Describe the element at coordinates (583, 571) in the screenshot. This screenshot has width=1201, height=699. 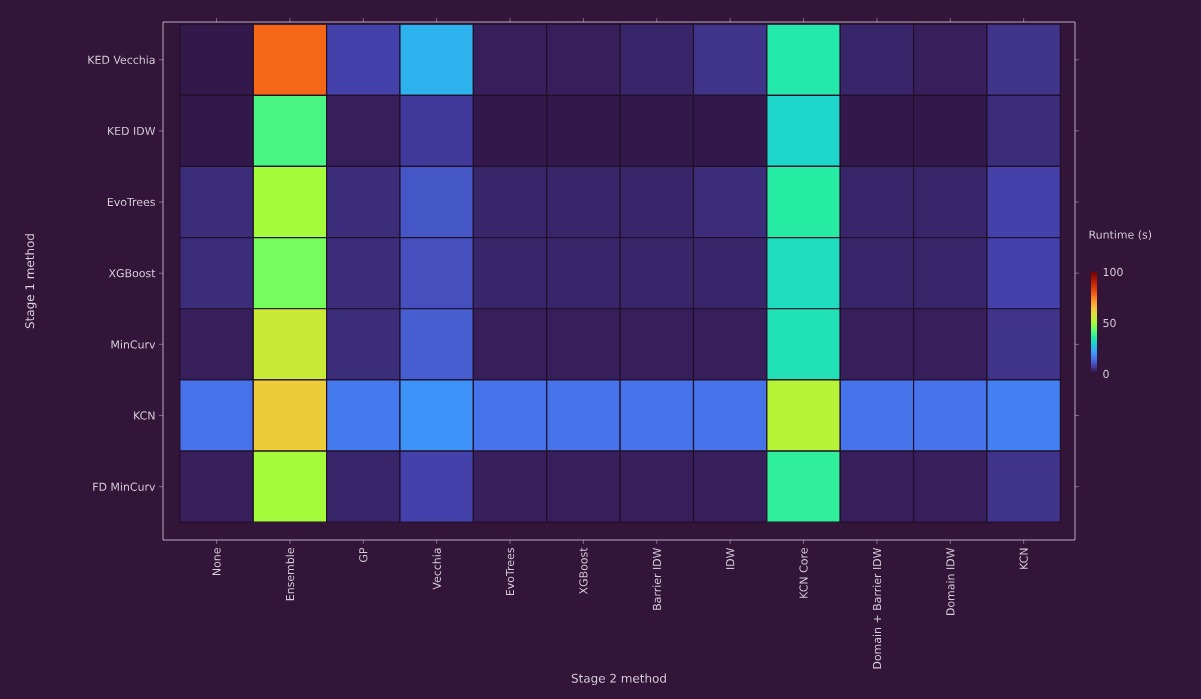
I see `x-tick-label: XGBoost` at that location.